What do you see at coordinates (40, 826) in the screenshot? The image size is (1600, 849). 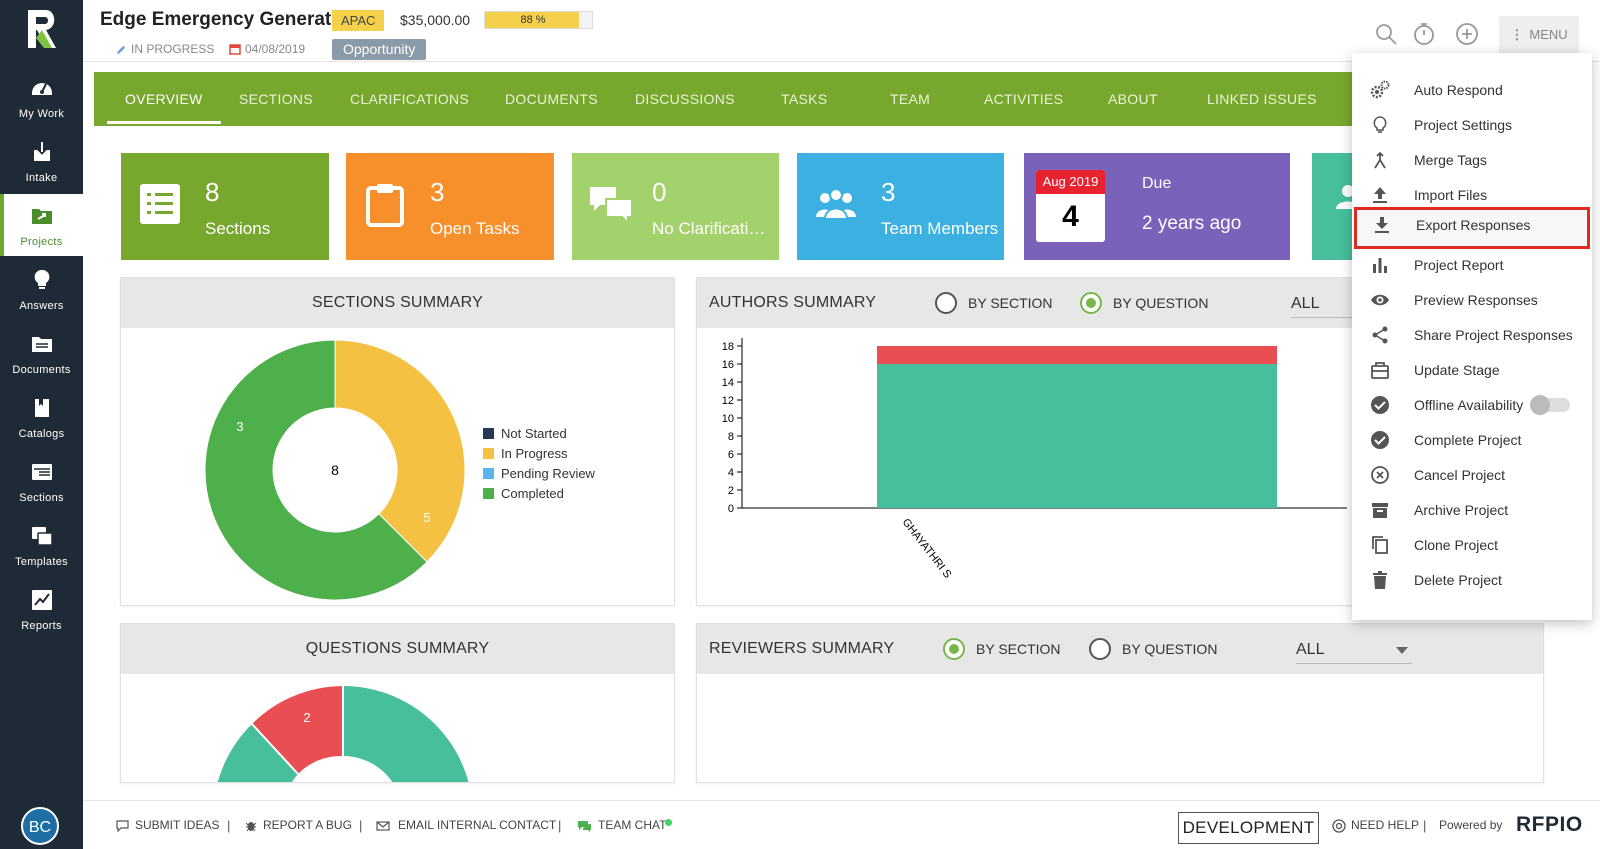 I see `avatar: BC` at bounding box center [40, 826].